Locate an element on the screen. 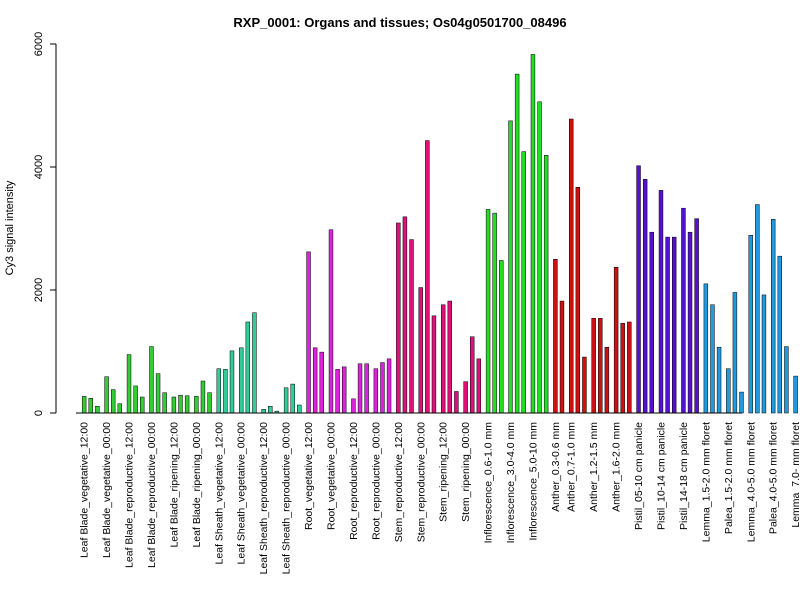 The height and width of the screenshot is (600, 800). x-tick-label: Stem_reproductive_12:00 is located at coordinates (399, 482).